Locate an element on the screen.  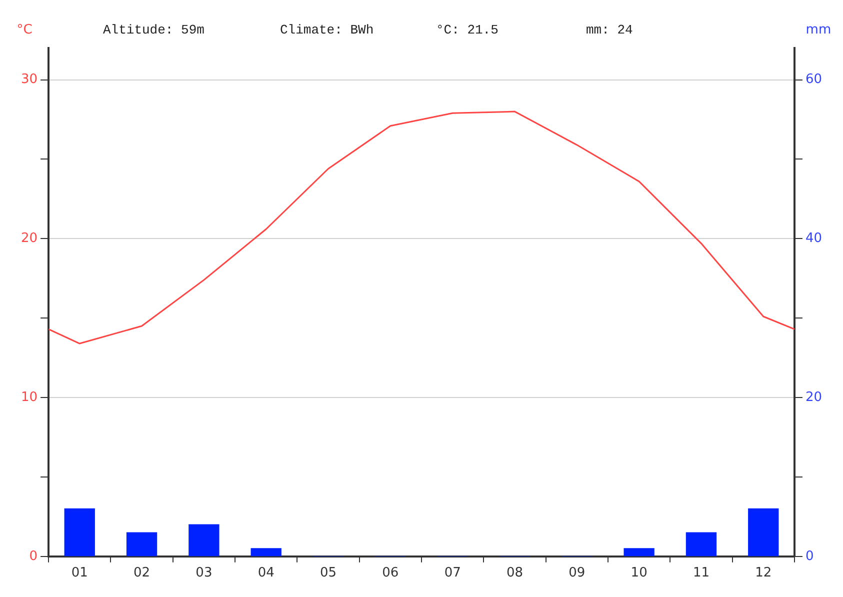
x-tick-label: 10 is located at coordinates (639, 573).